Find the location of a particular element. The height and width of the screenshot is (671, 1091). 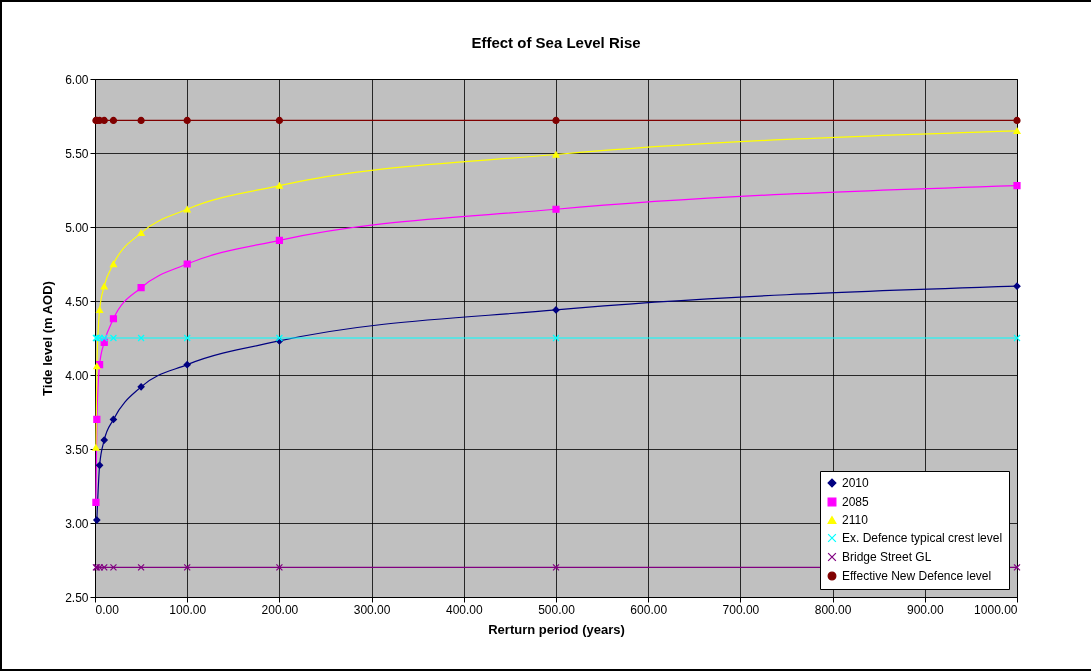

y-tick-label: 4.50 is located at coordinates (77, 301).